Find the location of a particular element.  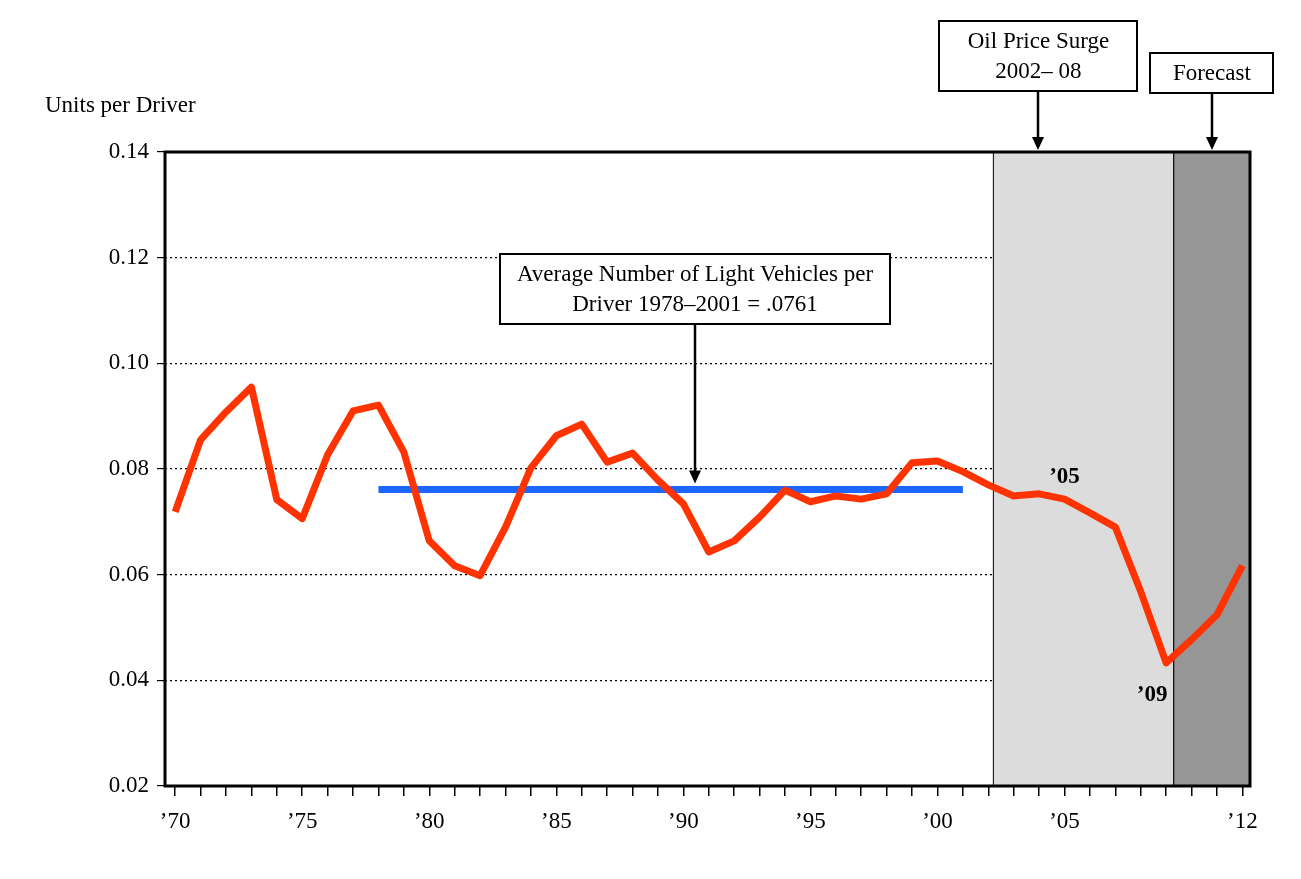

y-axis-title: Units per Driver is located at coordinates (120, 105).